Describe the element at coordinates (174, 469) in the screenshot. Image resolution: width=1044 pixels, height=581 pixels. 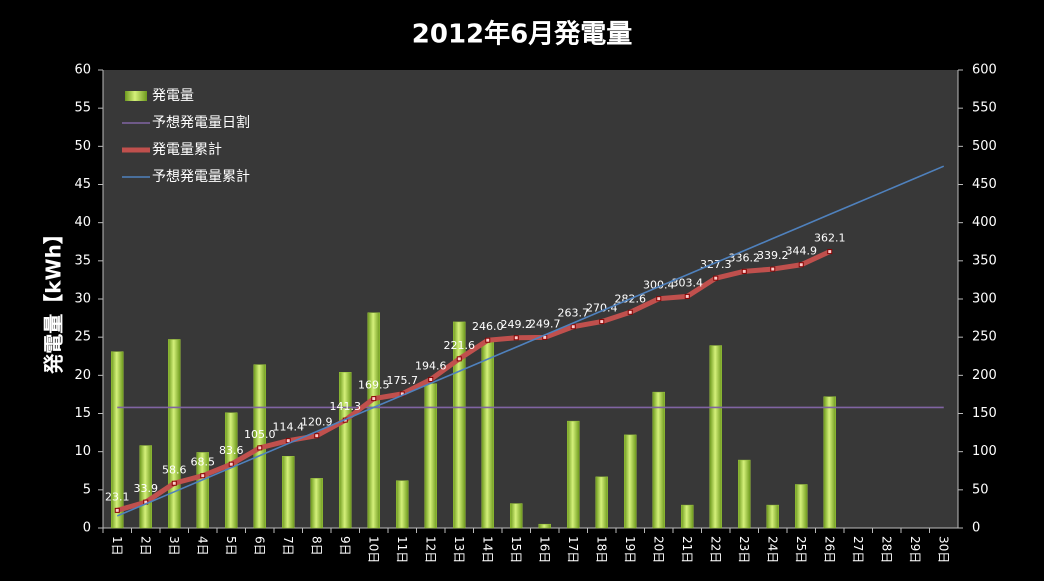
I see `data-label: 58.6` at that location.